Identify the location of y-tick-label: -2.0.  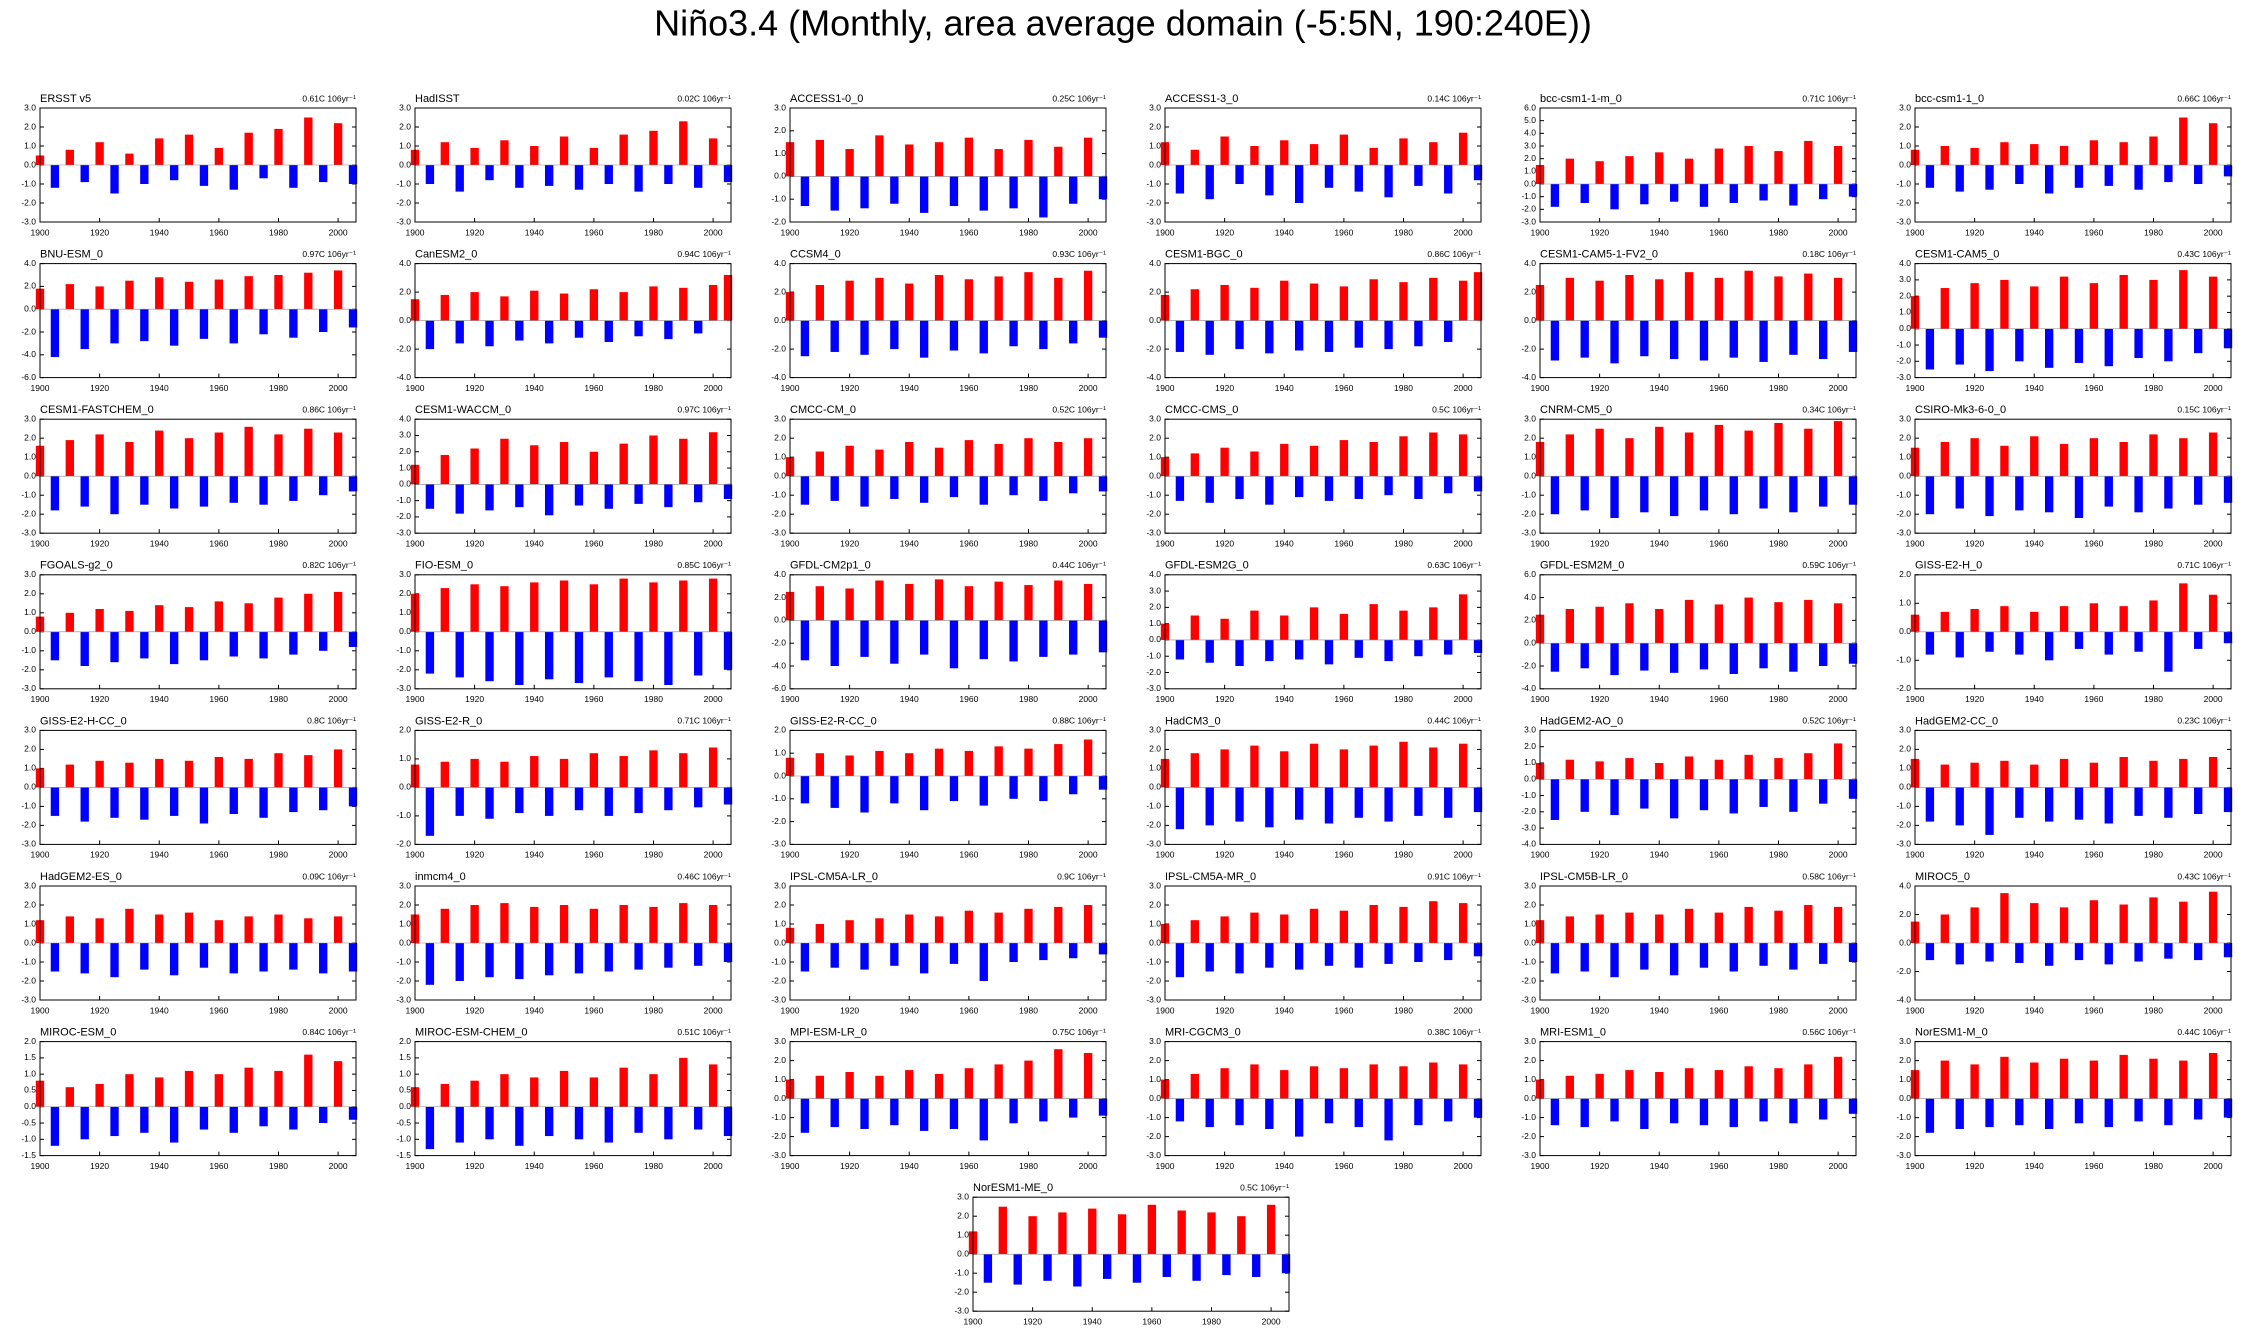
(1528, 1136).